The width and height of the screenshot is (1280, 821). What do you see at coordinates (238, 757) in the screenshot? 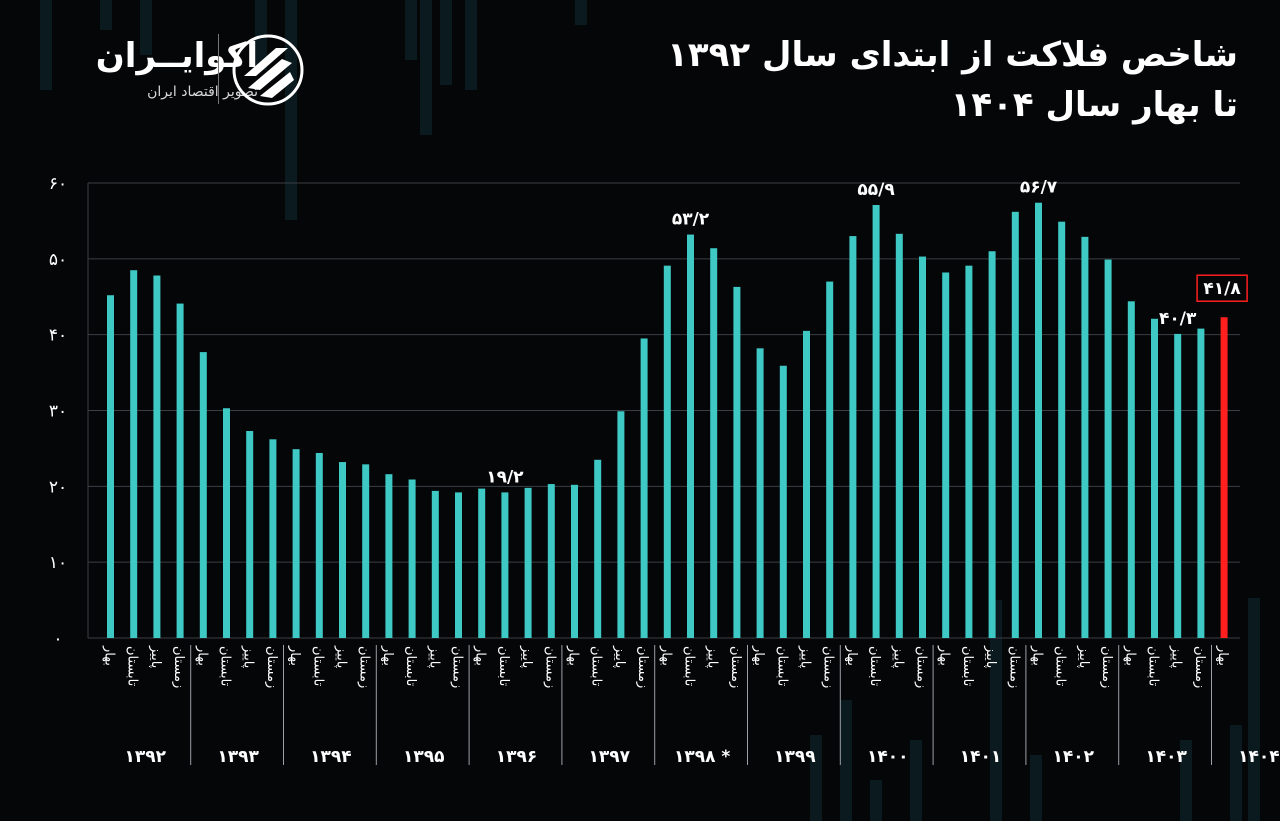
I see `year-label: ۱۳۹۳` at bounding box center [238, 757].